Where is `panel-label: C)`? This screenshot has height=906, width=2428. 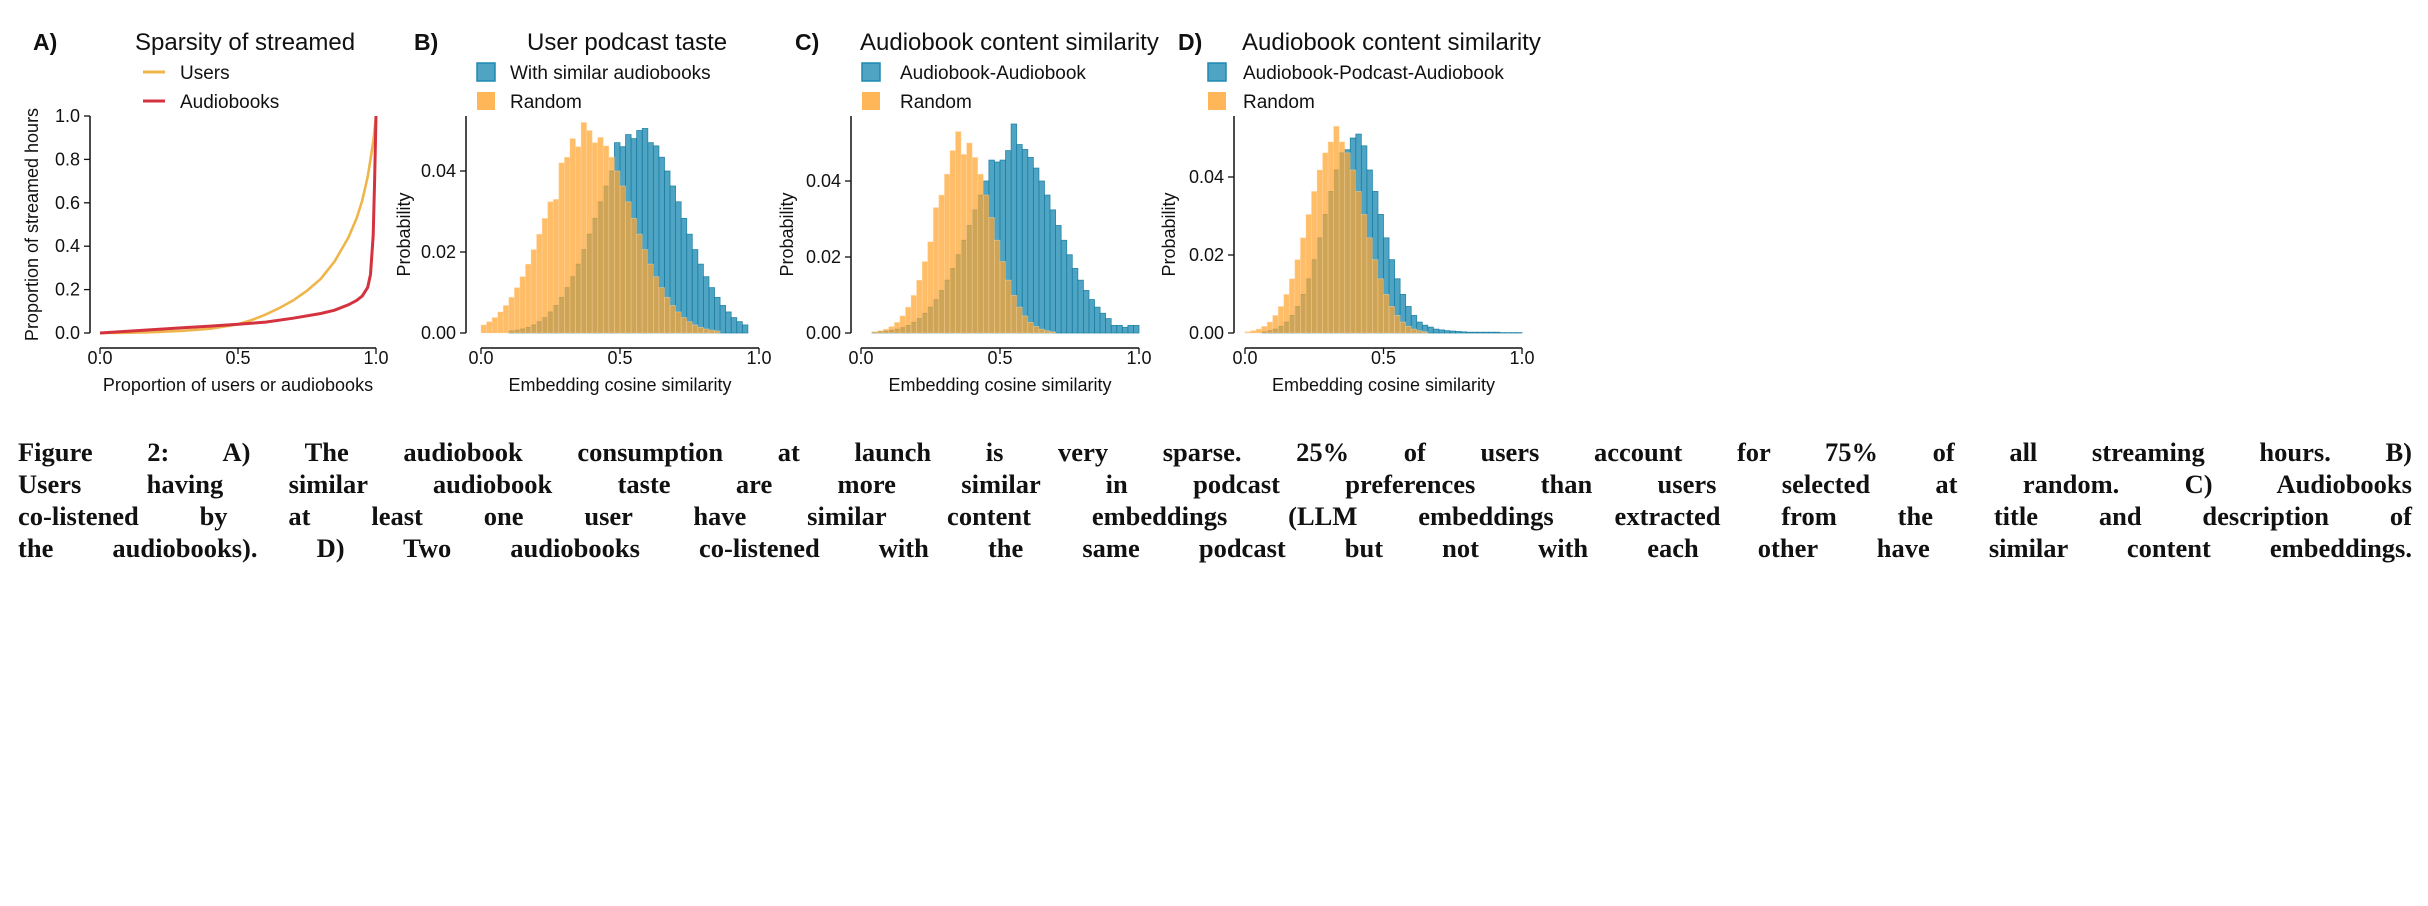
panel-label: C) is located at coordinates (807, 42).